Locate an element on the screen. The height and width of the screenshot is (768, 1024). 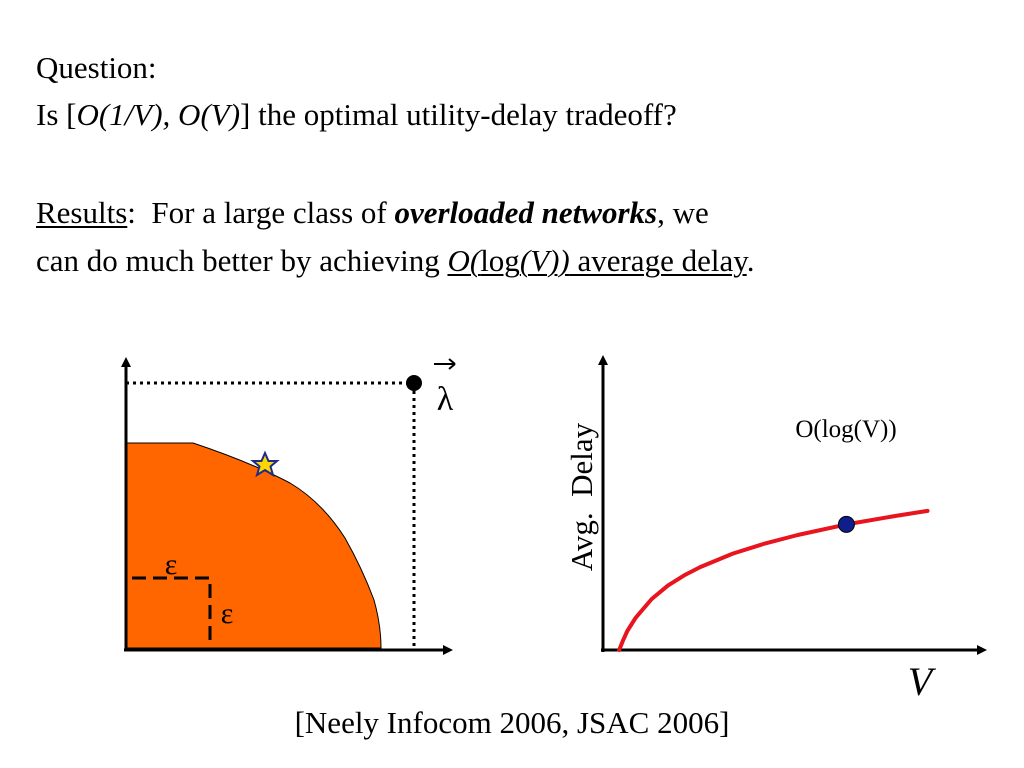
epsilon-dashed-box is located at coordinates (172, 609).